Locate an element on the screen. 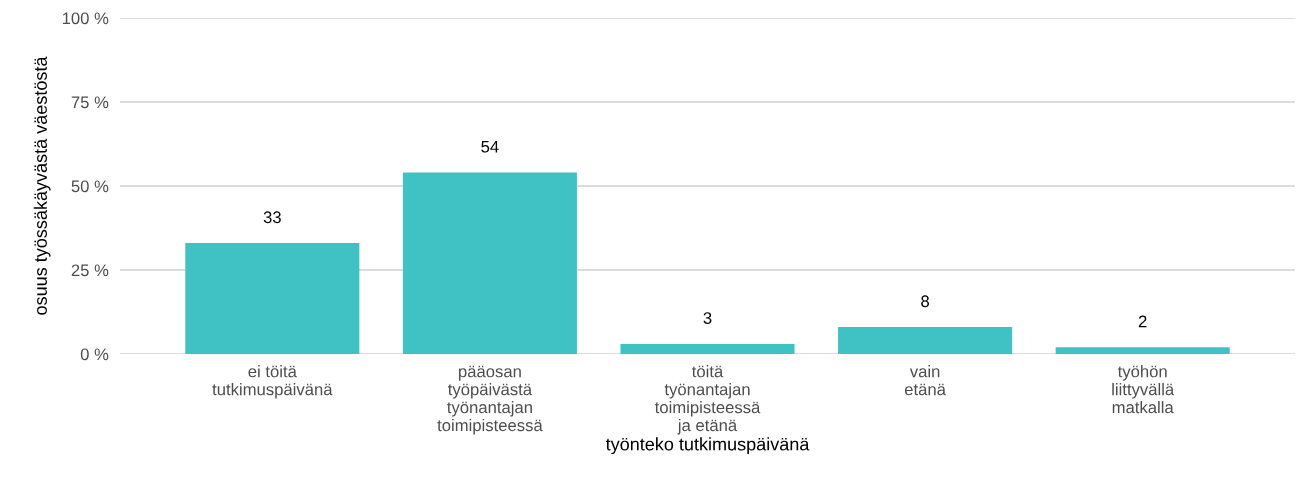  y-tick-label: 25 % is located at coordinates (90, 270).